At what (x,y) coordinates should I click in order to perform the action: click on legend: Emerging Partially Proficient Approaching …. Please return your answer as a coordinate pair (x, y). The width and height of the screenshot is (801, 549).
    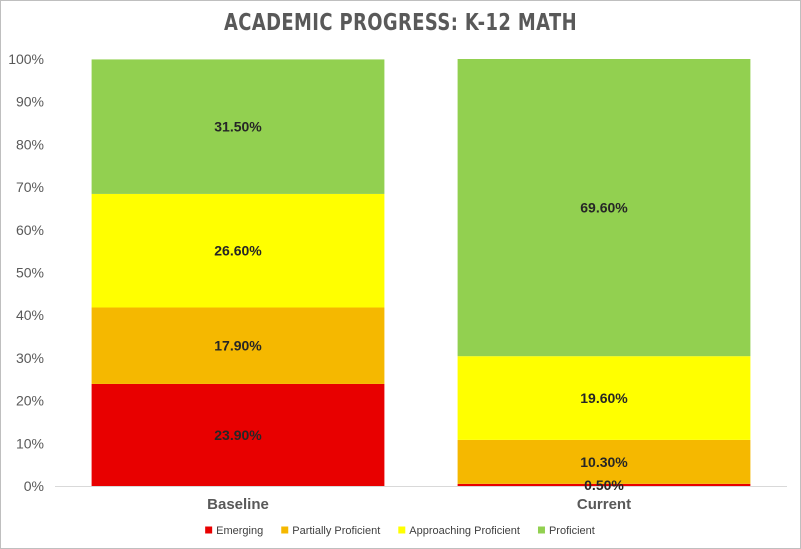
    Looking at the image, I should click on (400, 531).